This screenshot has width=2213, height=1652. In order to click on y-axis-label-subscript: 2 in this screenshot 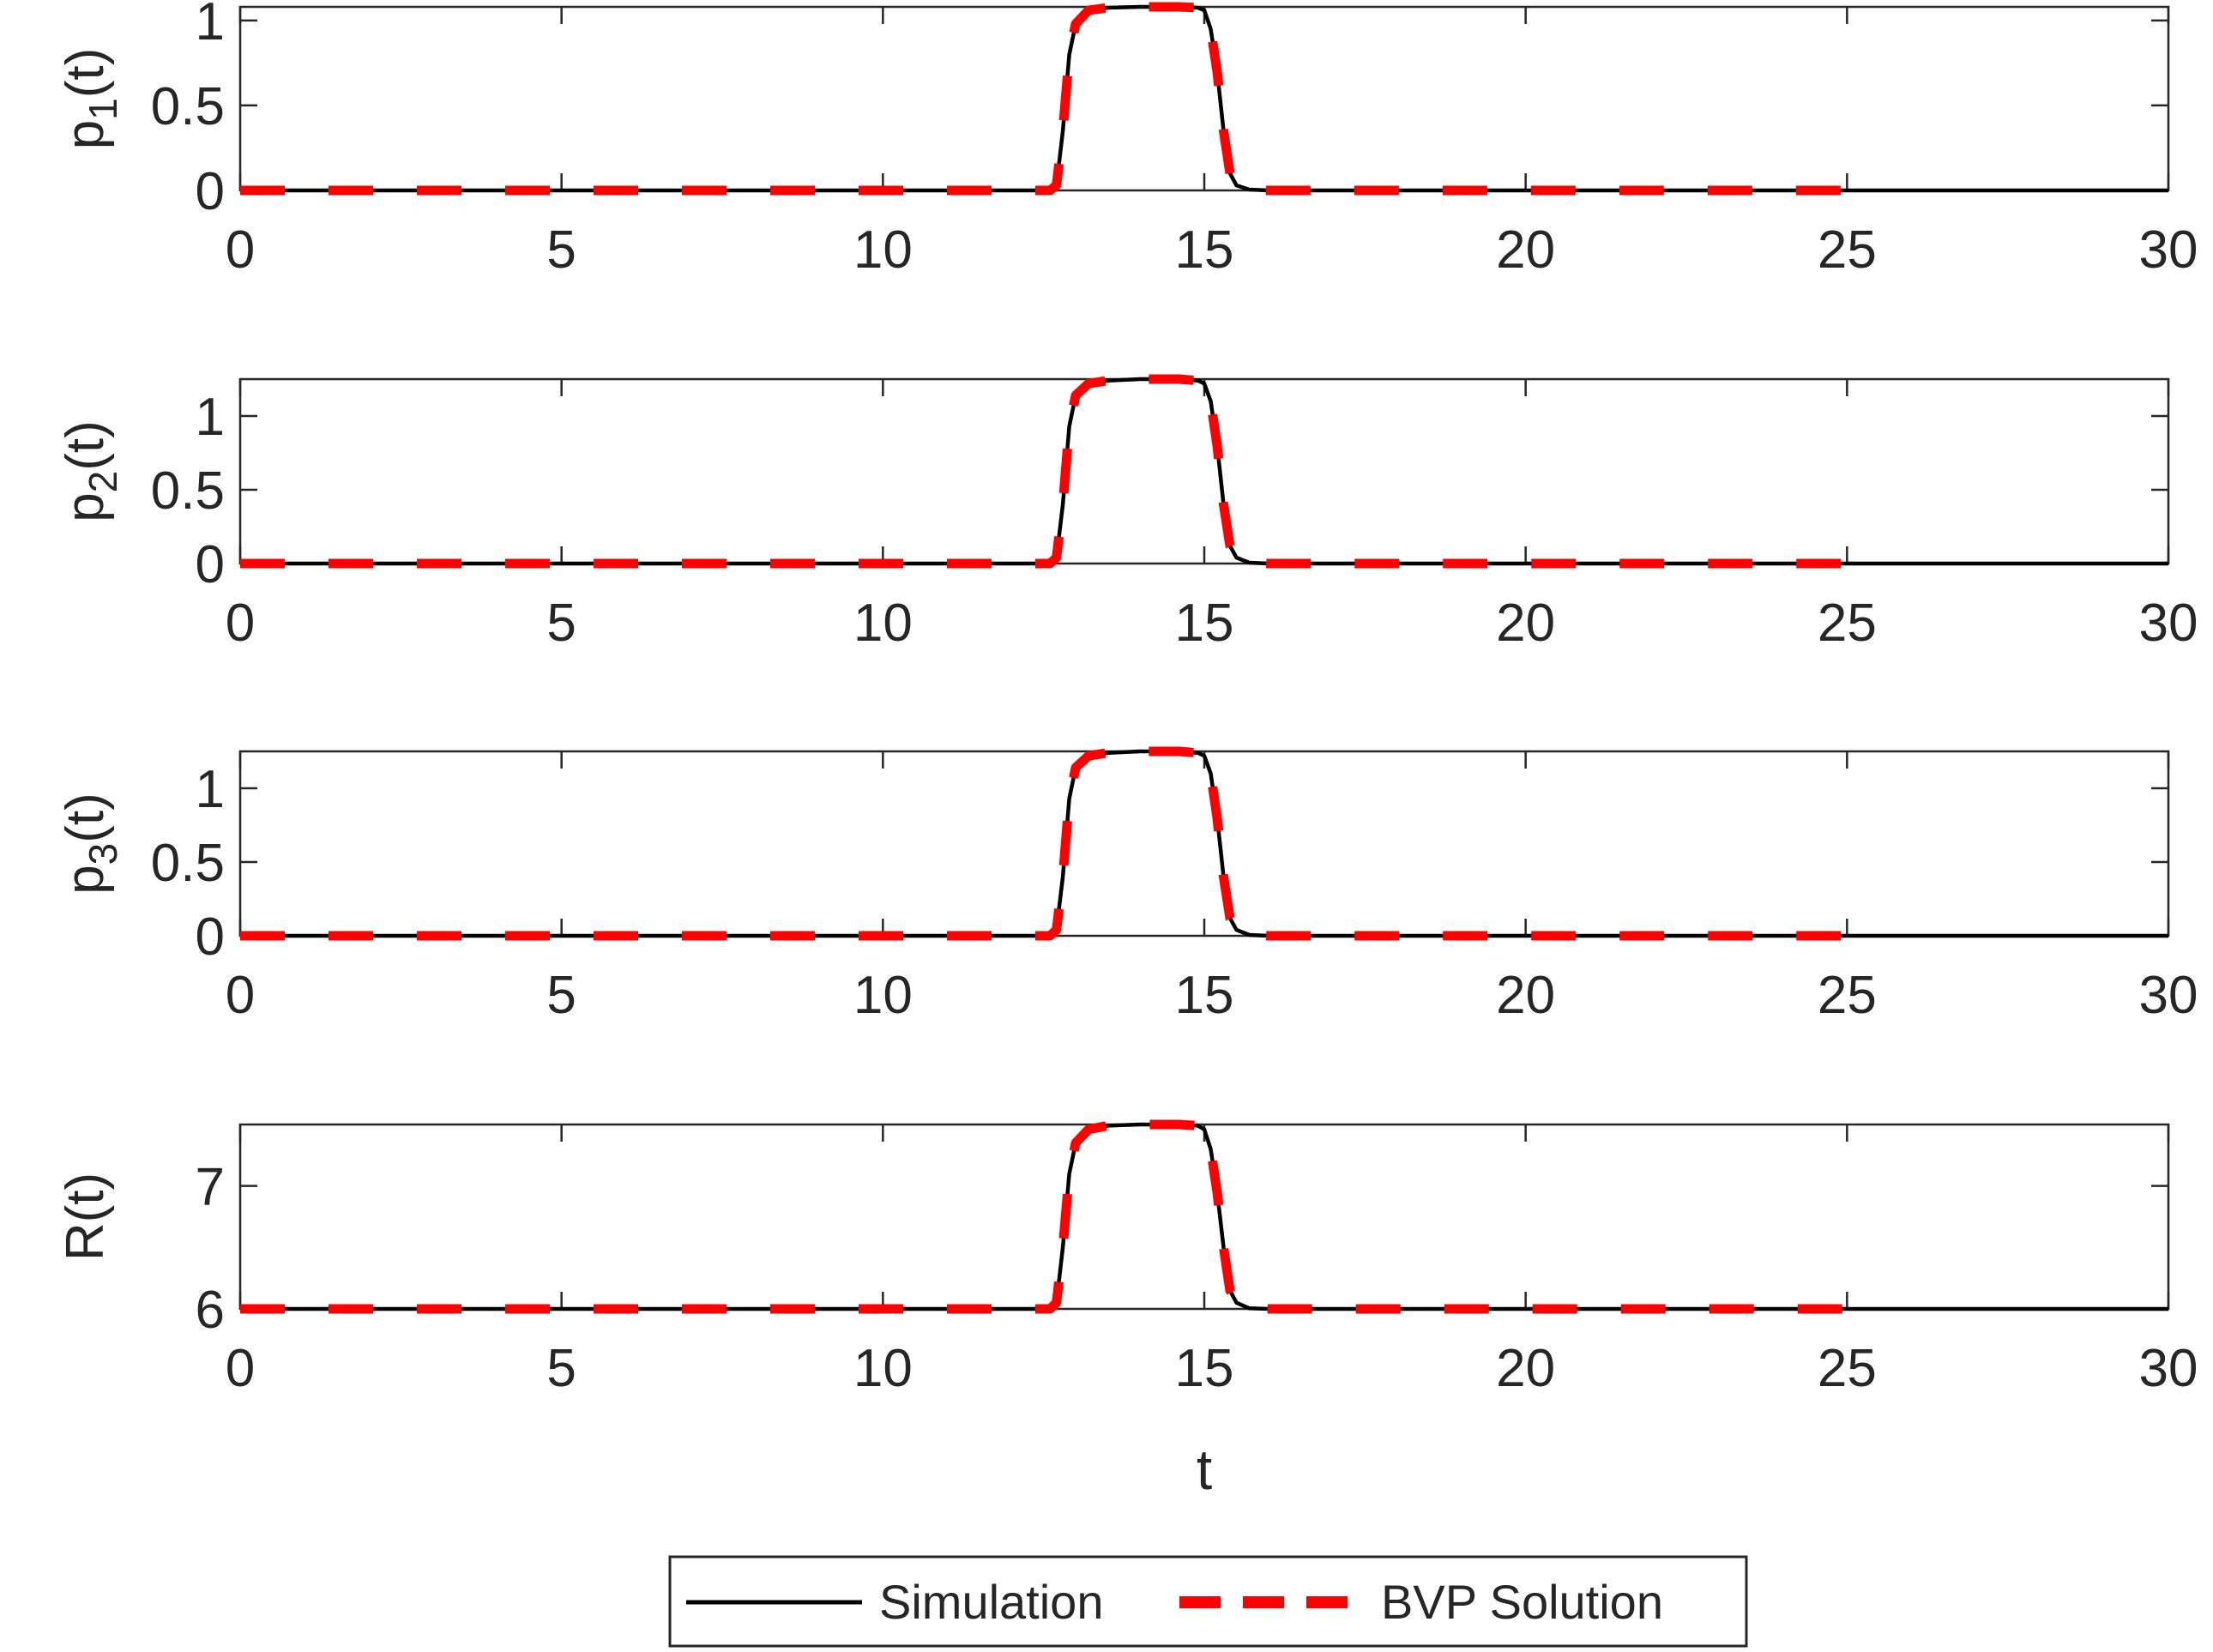, I will do `click(103, 482)`.